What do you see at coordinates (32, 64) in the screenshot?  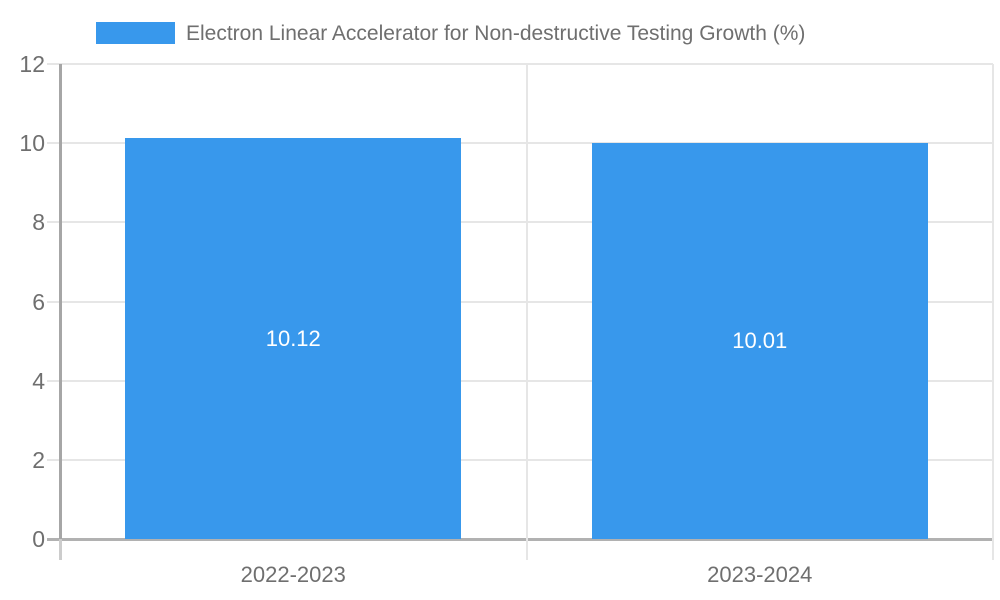 I see `y-tick-label: 12` at bounding box center [32, 64].